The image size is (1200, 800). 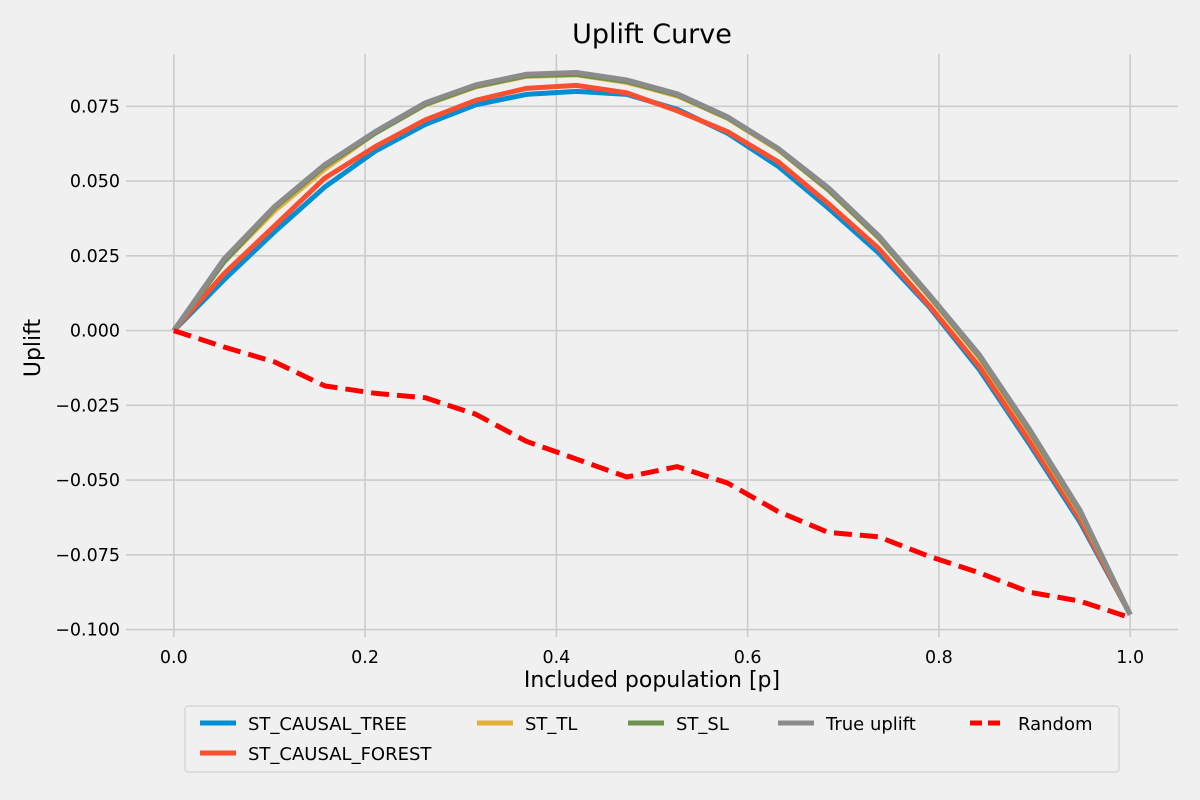 I want to click on chart-title: Uplift Curve, so click(x=652, y=34).